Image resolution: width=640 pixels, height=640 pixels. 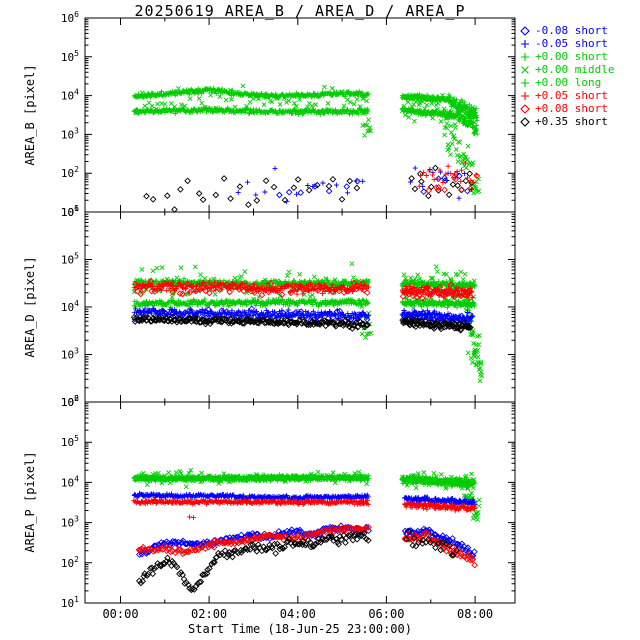 I want to click on legend-item-3: +0.00 middle, so click(x=566, y=69).